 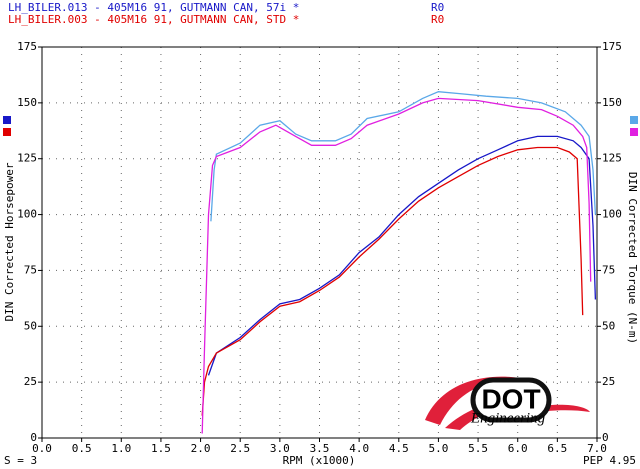 What do you see at coordinates (42, 448) in the screenshot?
I see `x-tick-label: 0.0` at bounding box center [42, 448].